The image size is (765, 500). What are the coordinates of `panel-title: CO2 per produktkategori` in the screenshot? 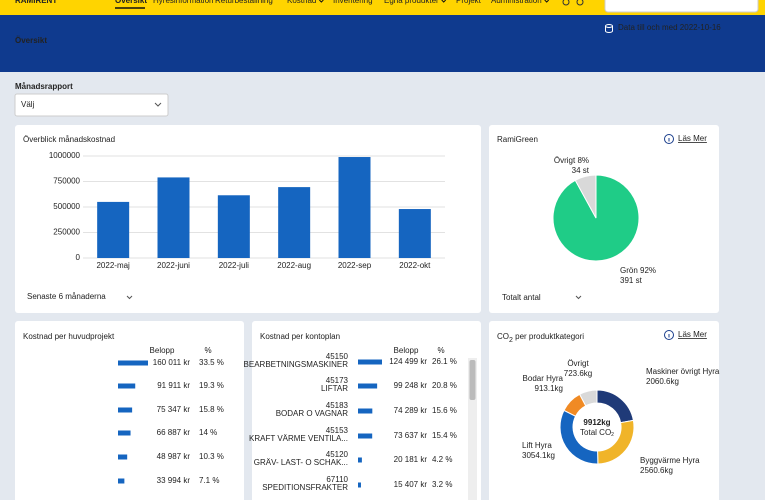 It's located at (540, 338).